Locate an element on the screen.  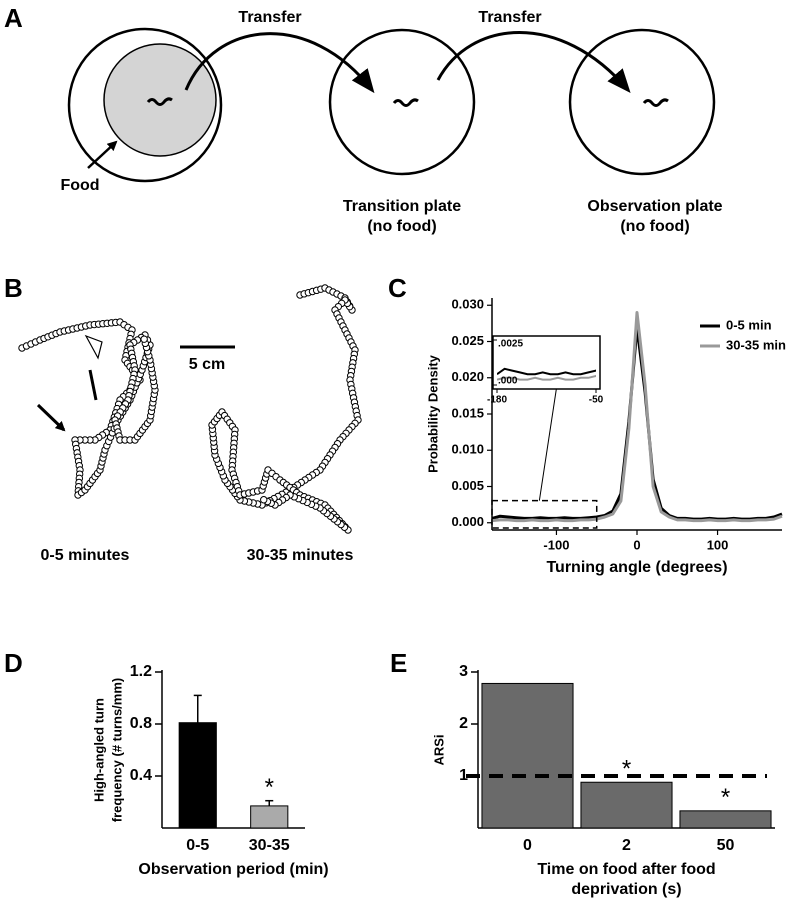
transition-plate is located at coordinates (402, 102).